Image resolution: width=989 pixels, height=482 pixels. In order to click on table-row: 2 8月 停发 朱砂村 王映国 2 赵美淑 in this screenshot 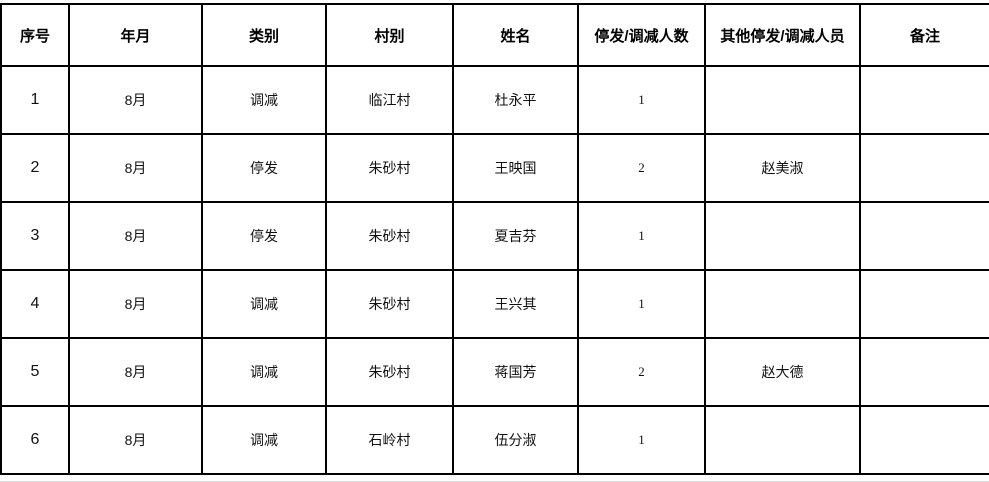, I will do `click(494, 168)`.